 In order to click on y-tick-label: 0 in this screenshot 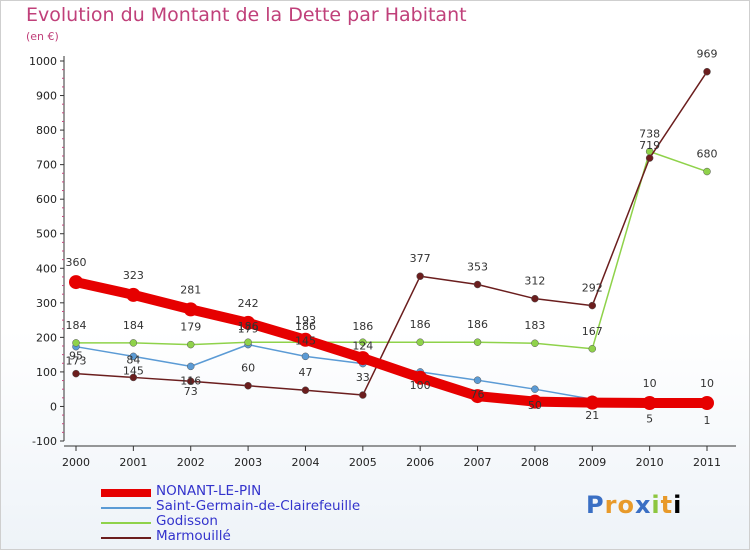, I will do `click(53, 406)`.